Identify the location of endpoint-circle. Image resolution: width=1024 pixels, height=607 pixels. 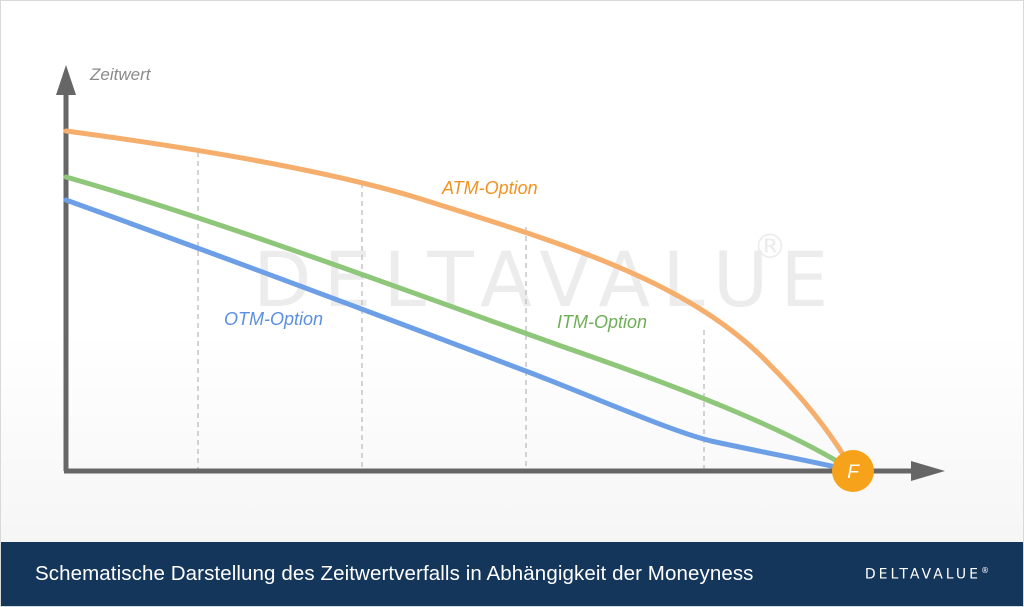
(853, 471).